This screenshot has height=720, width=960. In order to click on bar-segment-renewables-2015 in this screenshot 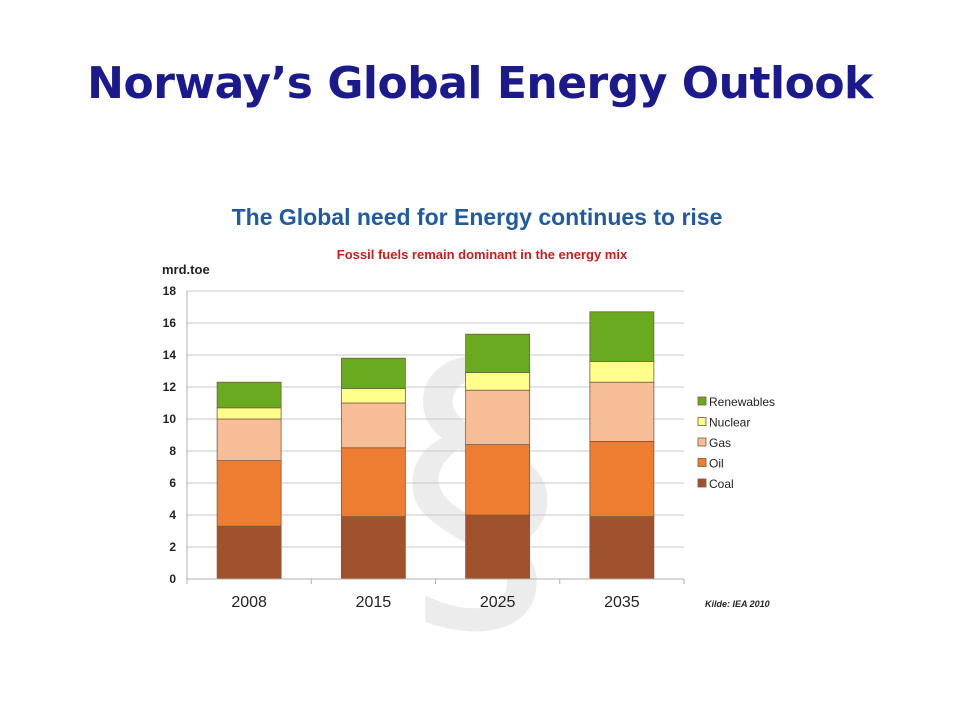, I will do `click(373, 373)`.